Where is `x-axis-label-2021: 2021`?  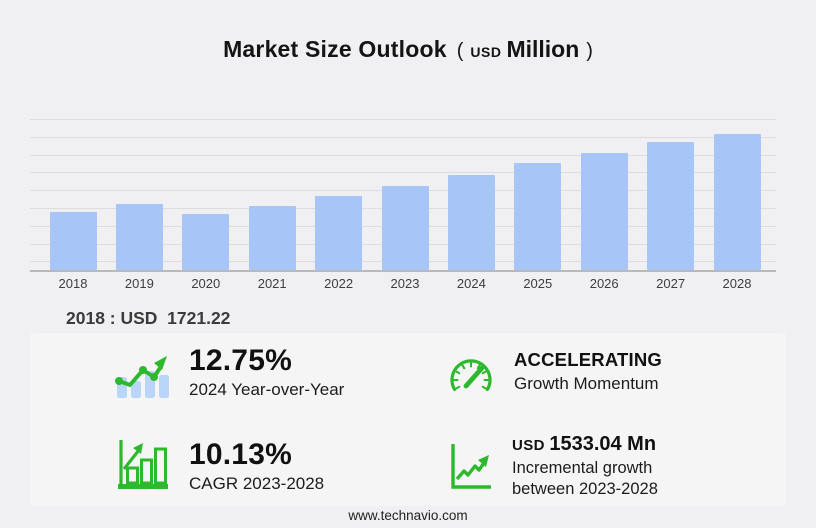 x-axis-label-2021: 2021 is located at coordinates (272, 283).